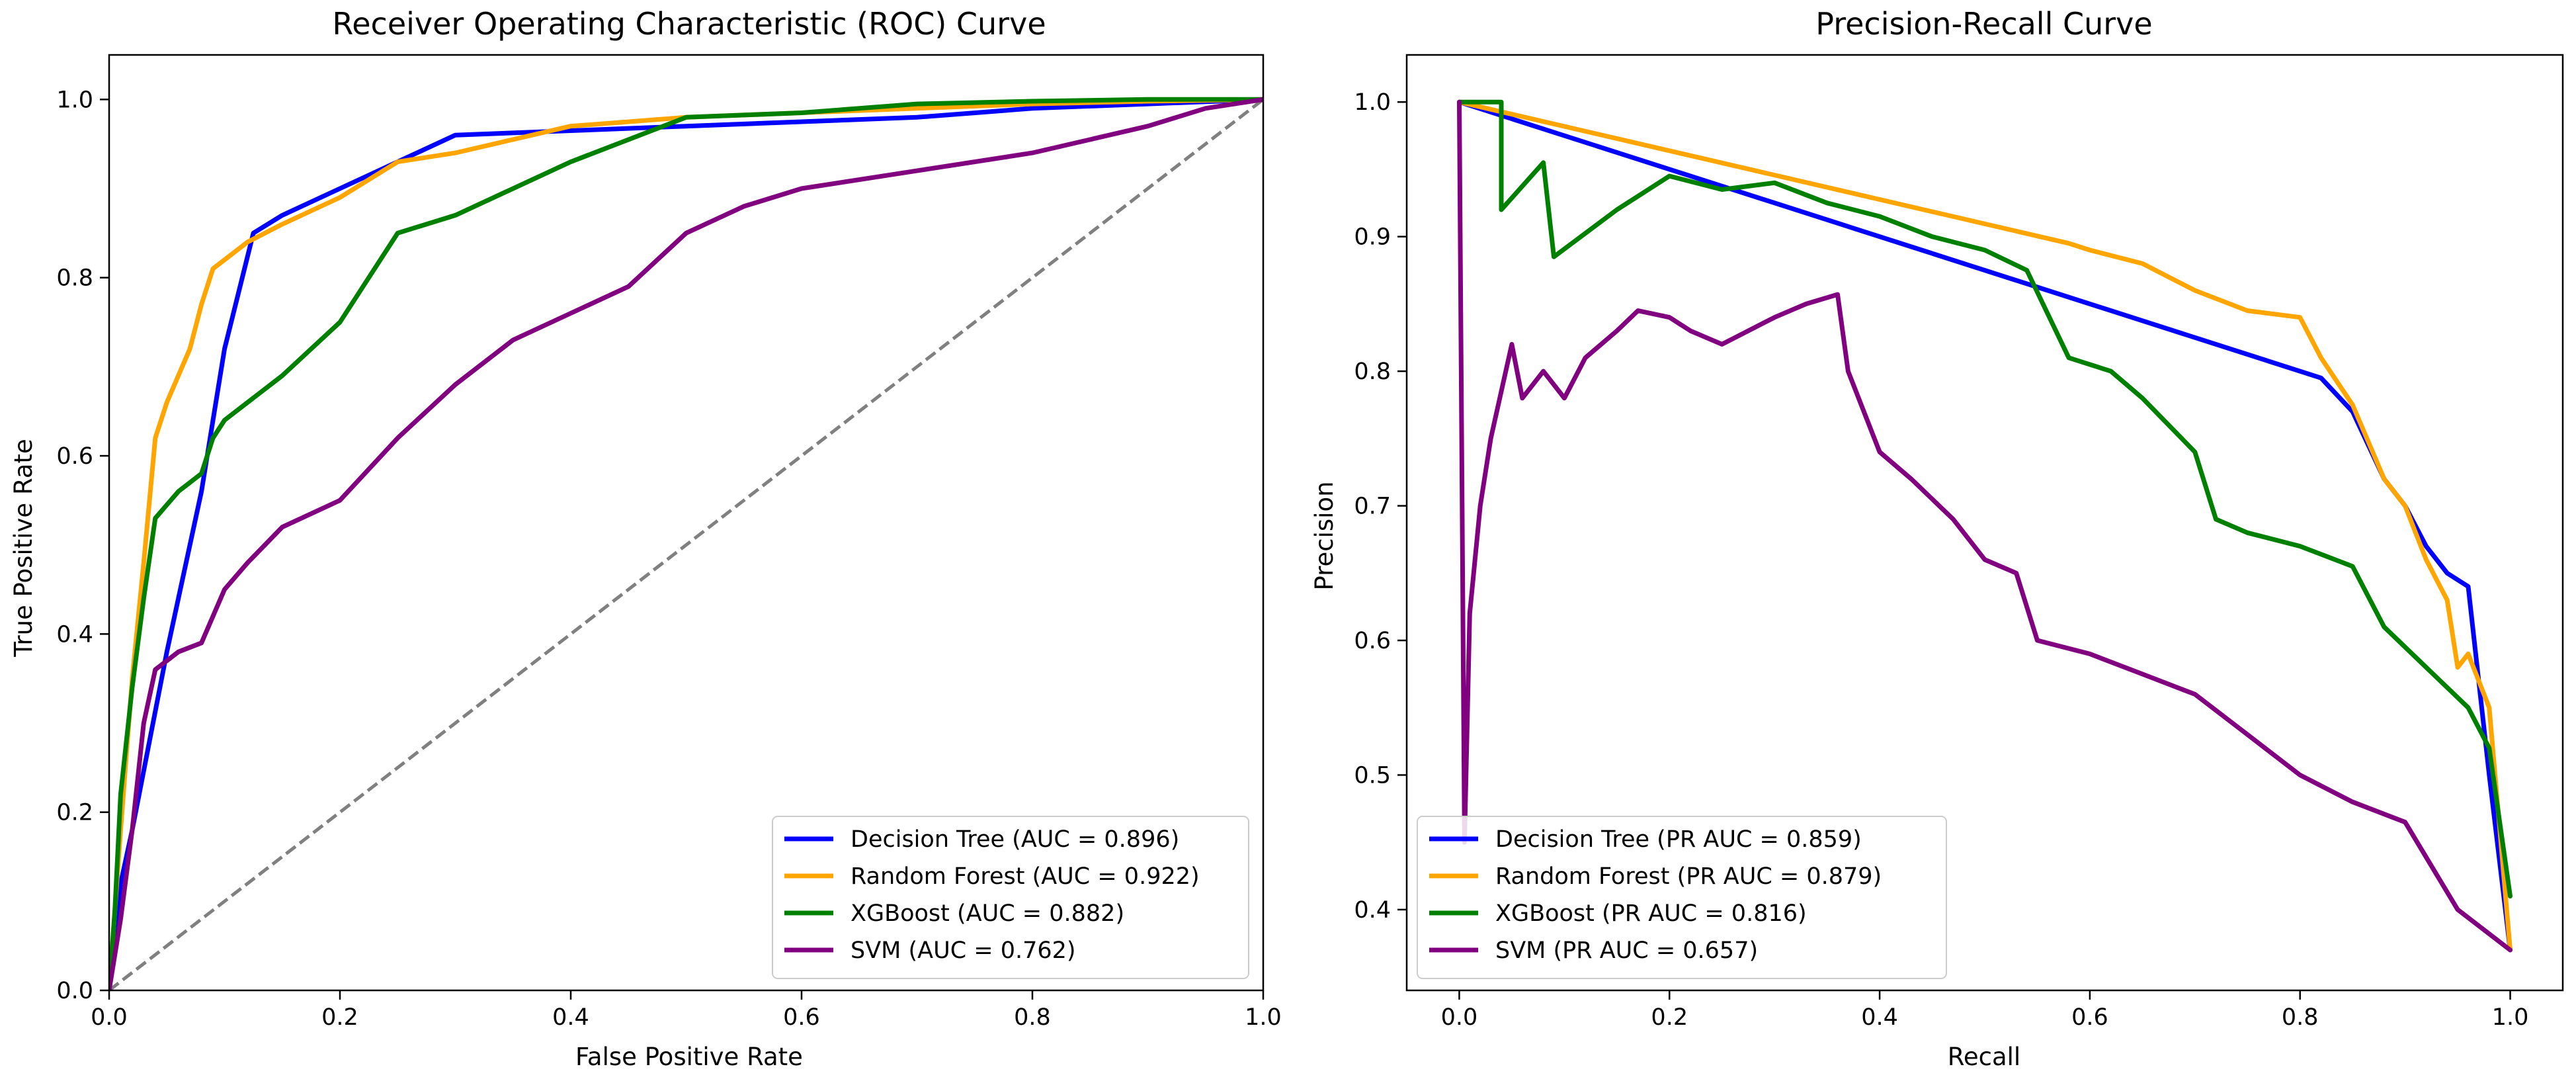  What do you see at coordinates (2300, 1017) in the screenshot?
I see `pr-x-tick-label: 0.8` at bounding box center [2300, 1017].